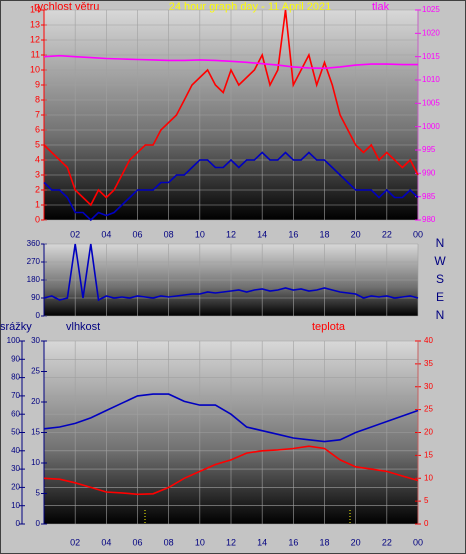  I want to click on axis-label: srážky, so click(16, 327).